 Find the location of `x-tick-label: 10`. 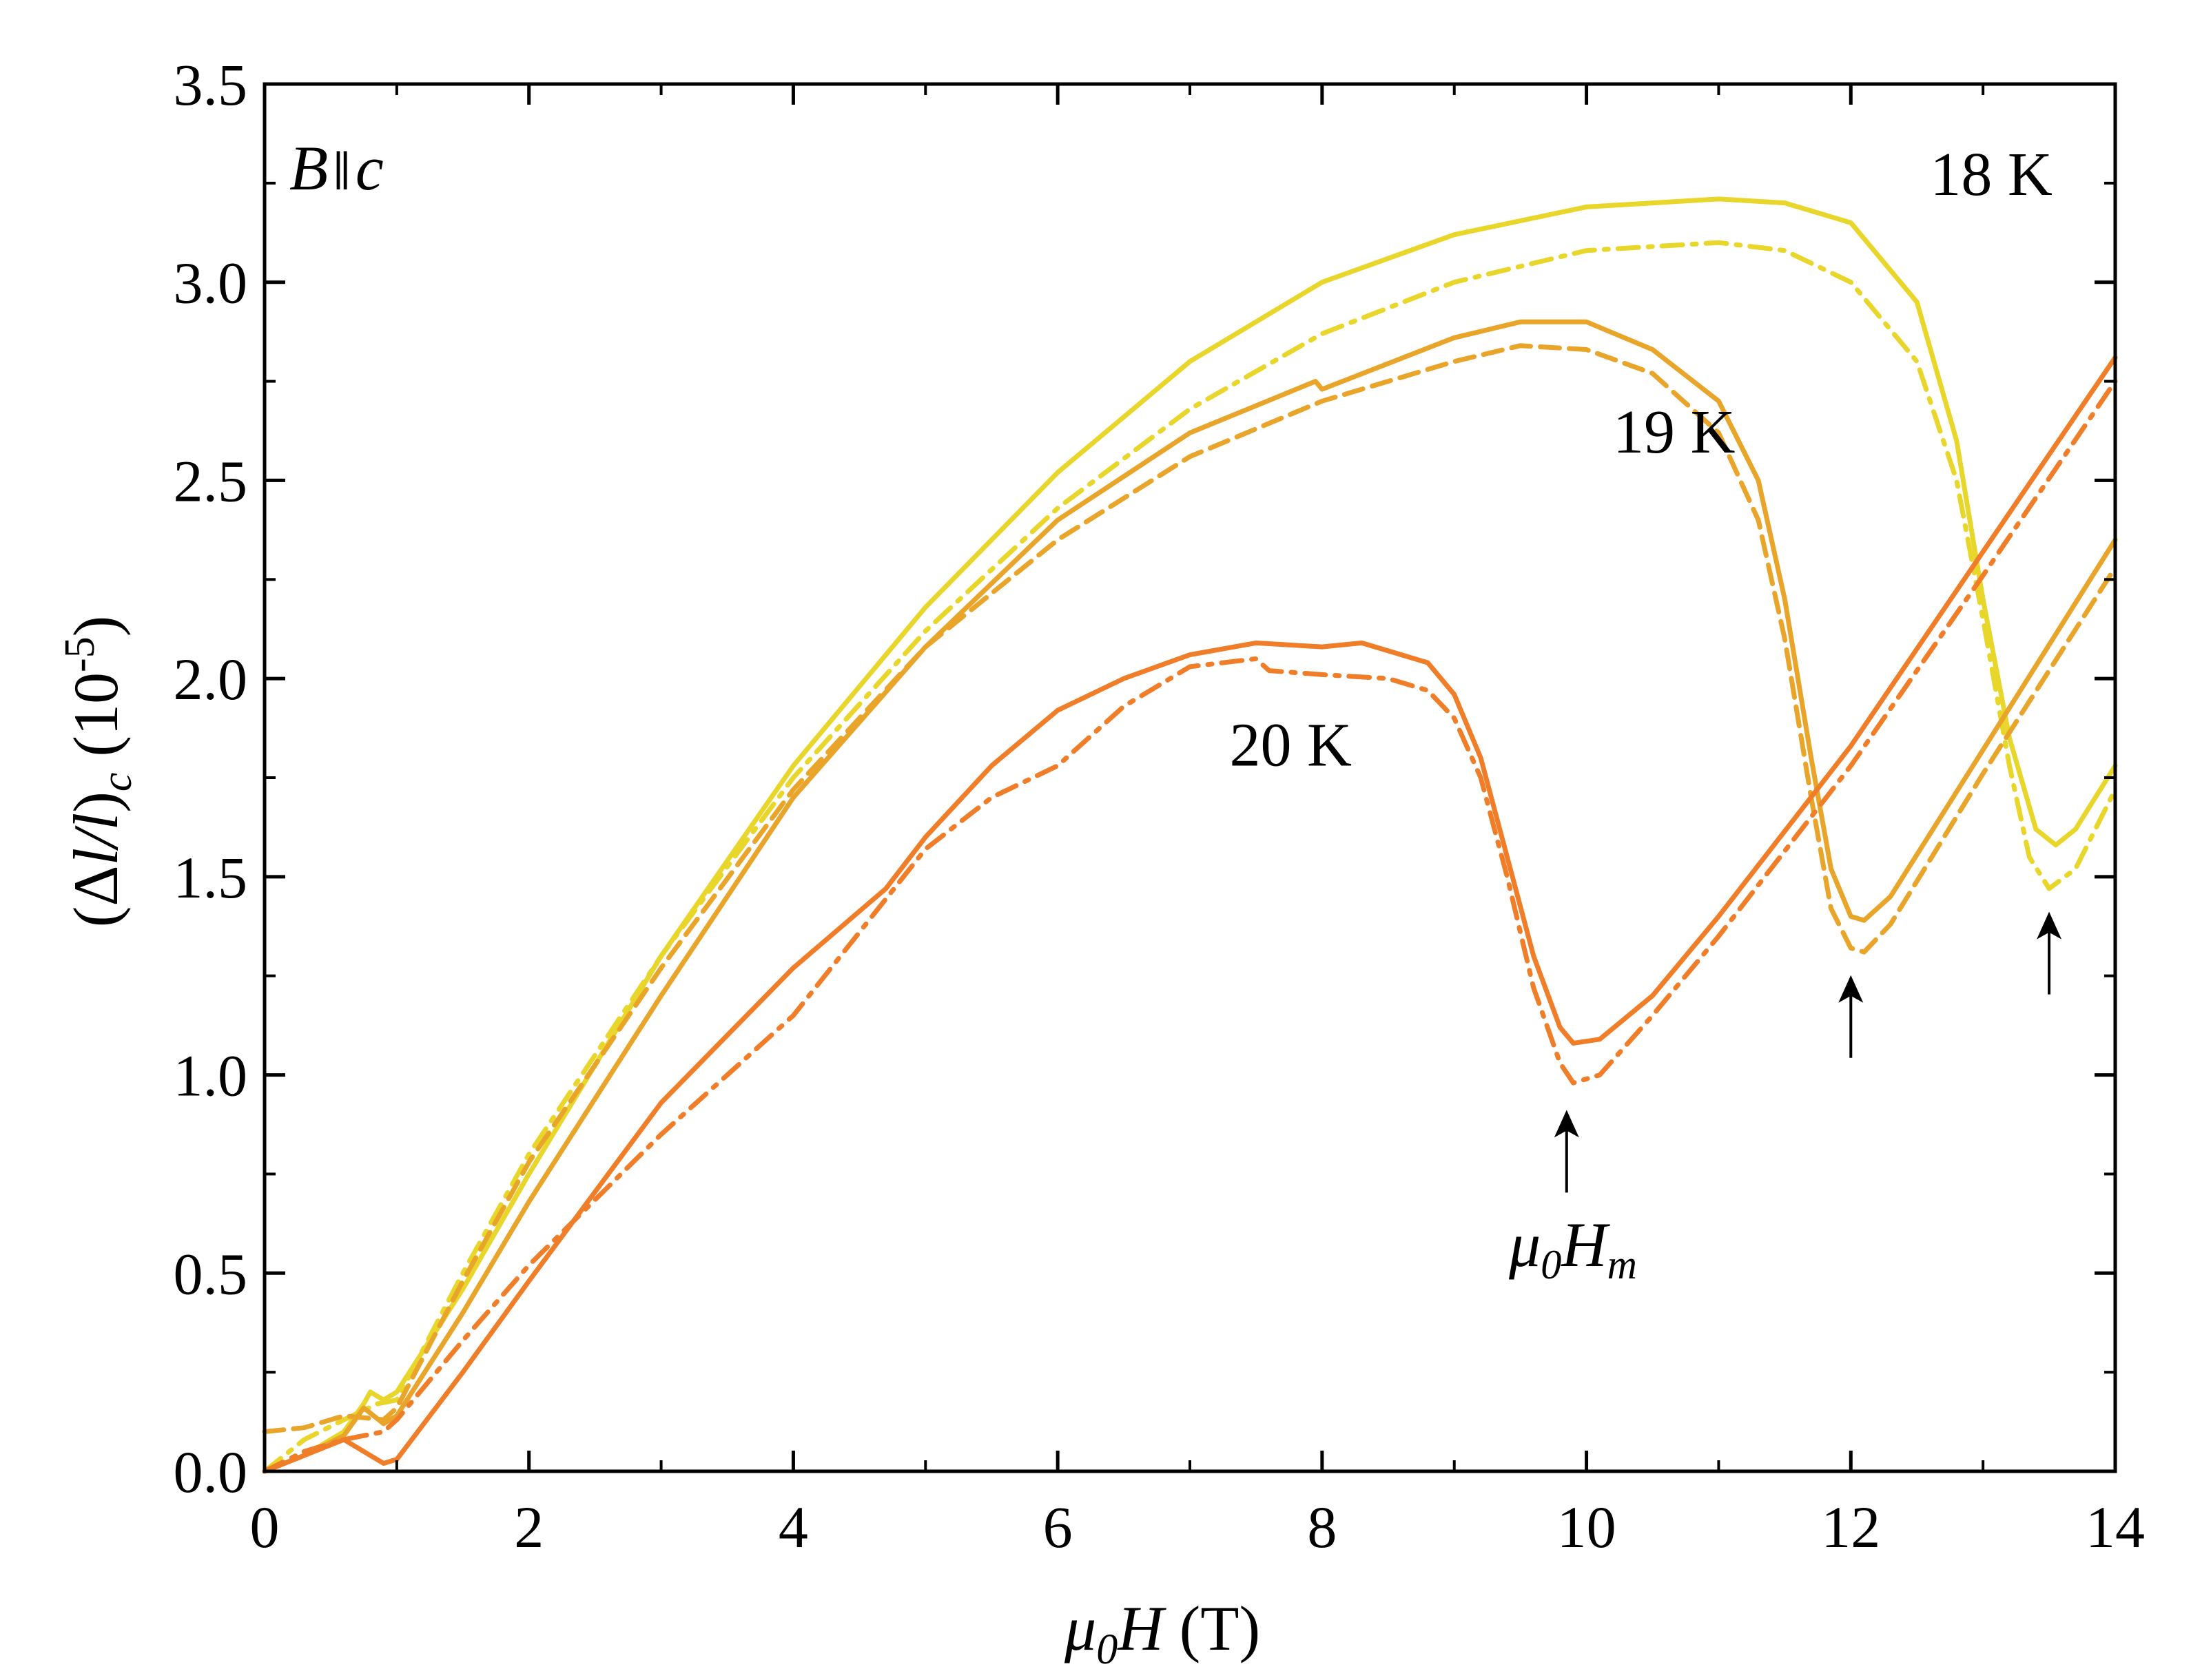

x-tick-label: 10 is located at coordinates (1586, 1527).